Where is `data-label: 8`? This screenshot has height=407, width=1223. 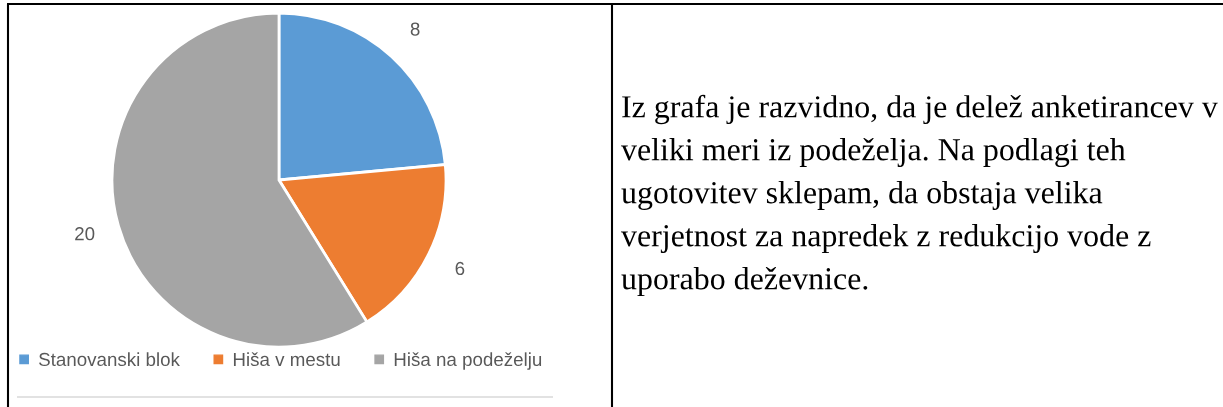
data-label: 8 is located at coordinates (415, 29).